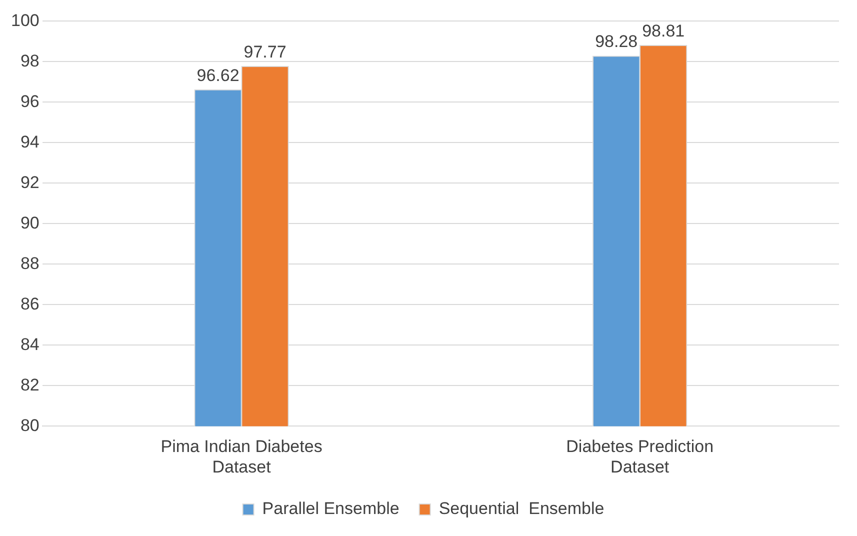  What do you see at coordinates (218, 75) in the screenshot?
I see `data-label: 96.62` at bounding box center [218, 75].